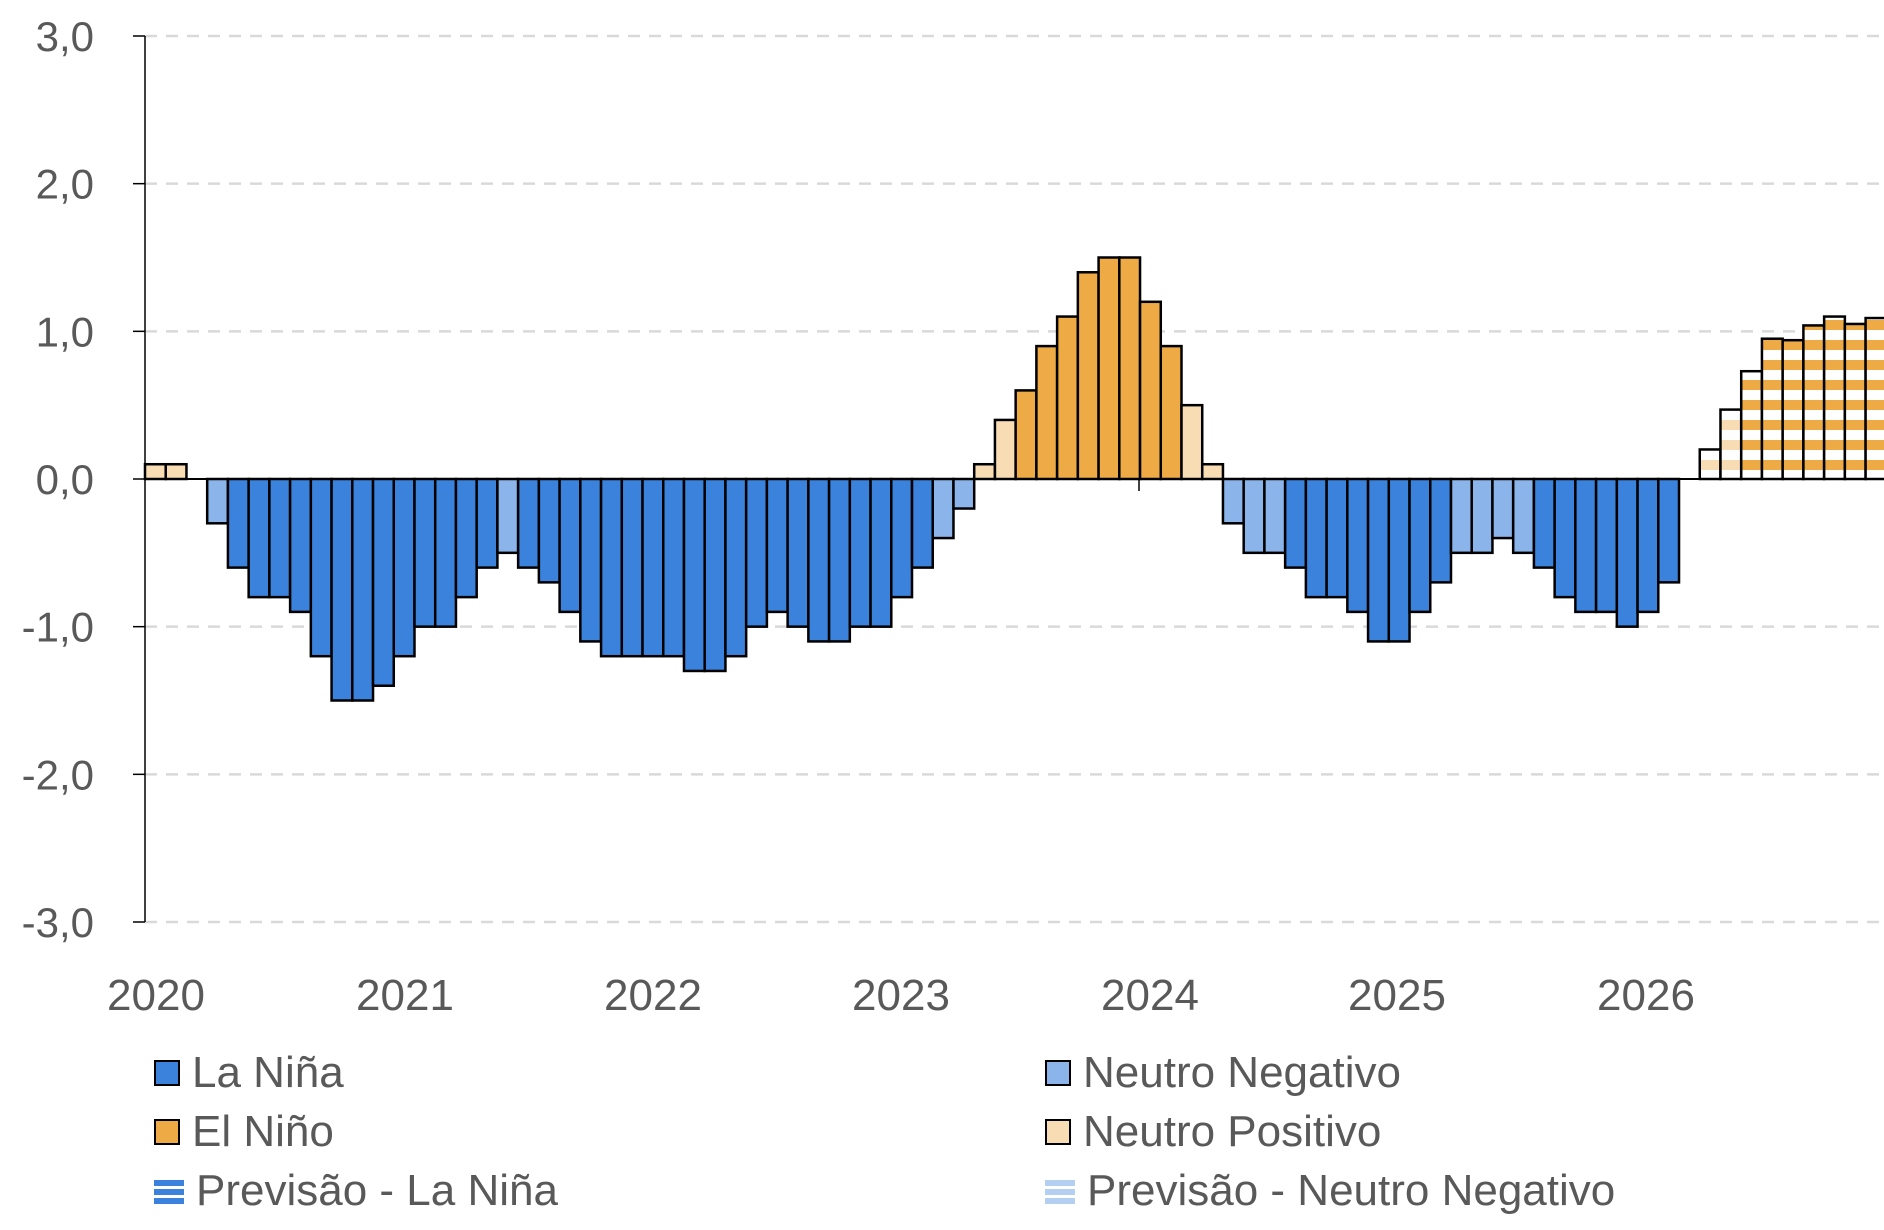 This screenshot has height=1230, width=1884. I want to click on x-tick-label: 2025, so click(1397, 995).